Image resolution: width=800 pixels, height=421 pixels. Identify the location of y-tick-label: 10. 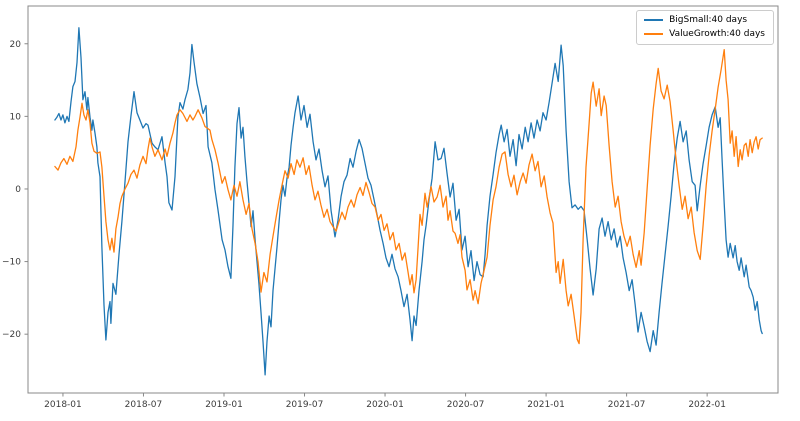
(16, 117).